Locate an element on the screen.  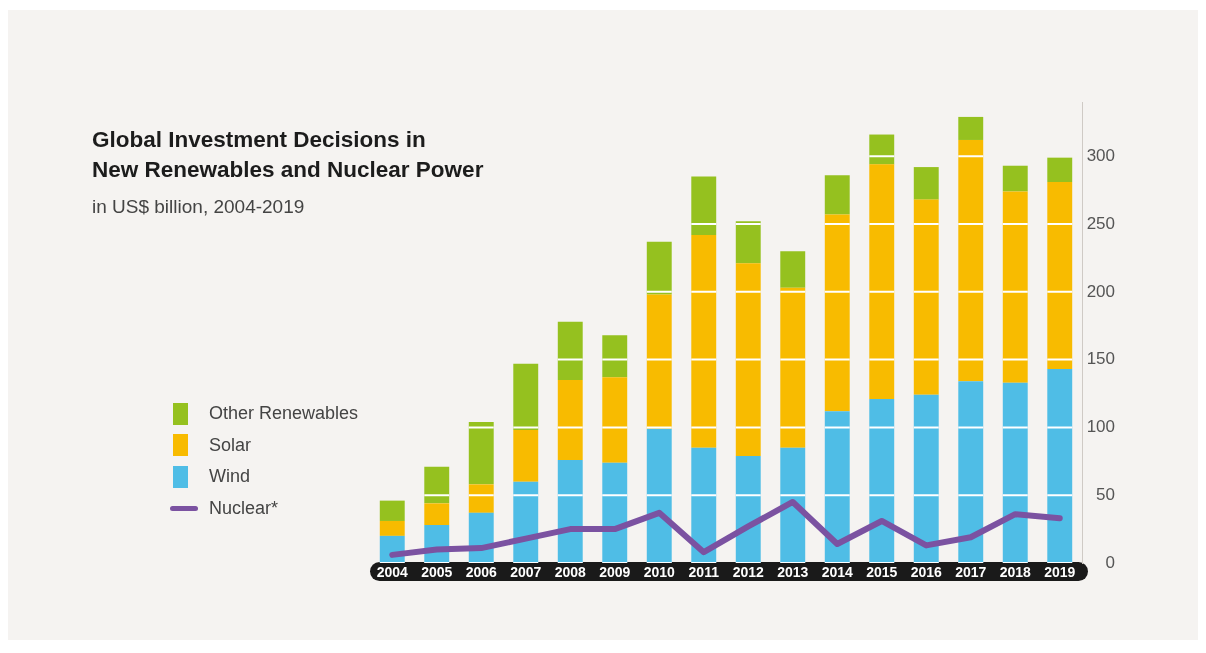
legend-label: Solar is located at coordinates (230, 445).